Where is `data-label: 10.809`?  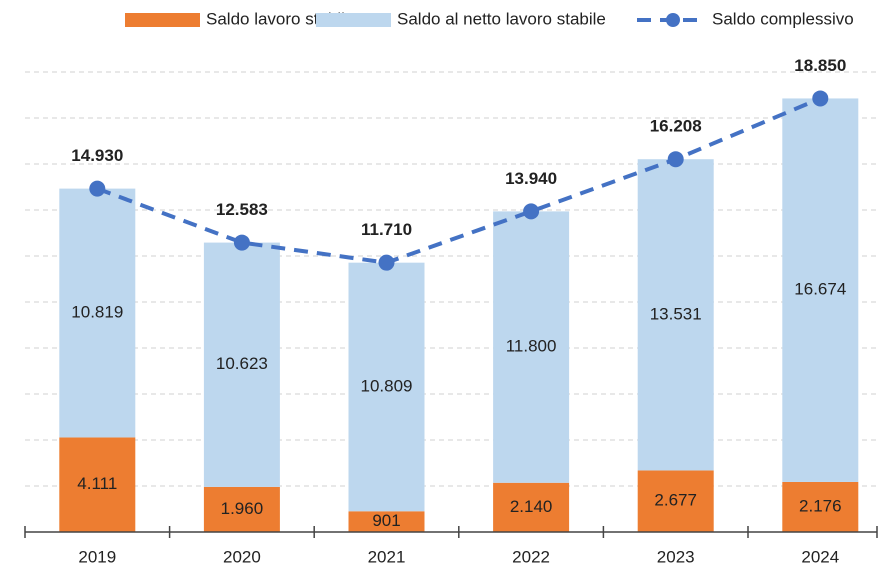
data-label: 10.809 is located at coordinates (387, 385).